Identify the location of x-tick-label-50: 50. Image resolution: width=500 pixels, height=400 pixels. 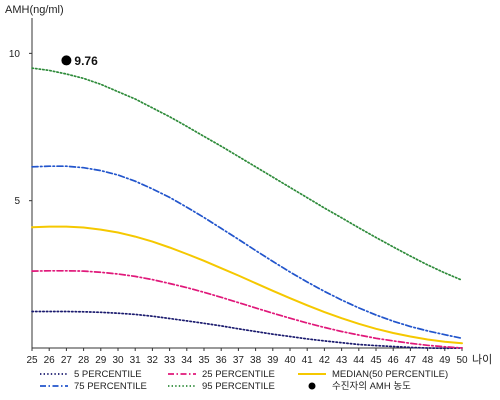
(462, 360).